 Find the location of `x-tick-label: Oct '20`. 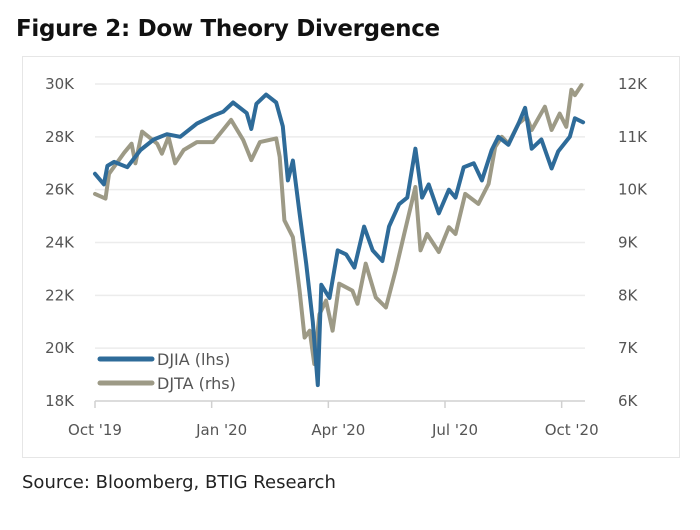

x-tick-label: Oct '20 is located at coordinates (572, 430).